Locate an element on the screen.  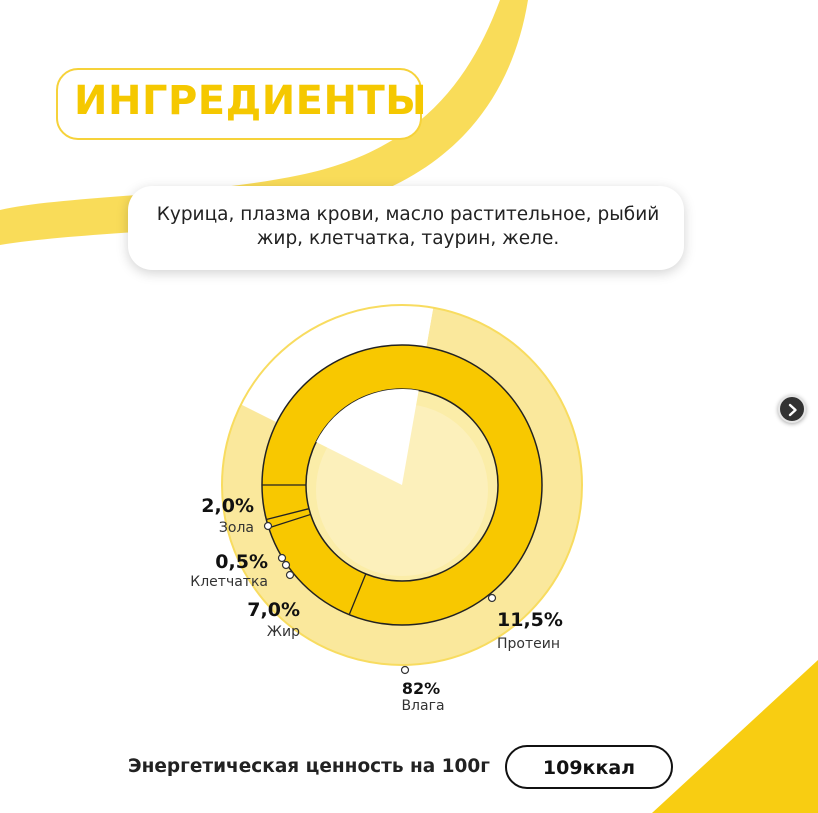
moisture-label: Влага is located at coordinates (422, 706).